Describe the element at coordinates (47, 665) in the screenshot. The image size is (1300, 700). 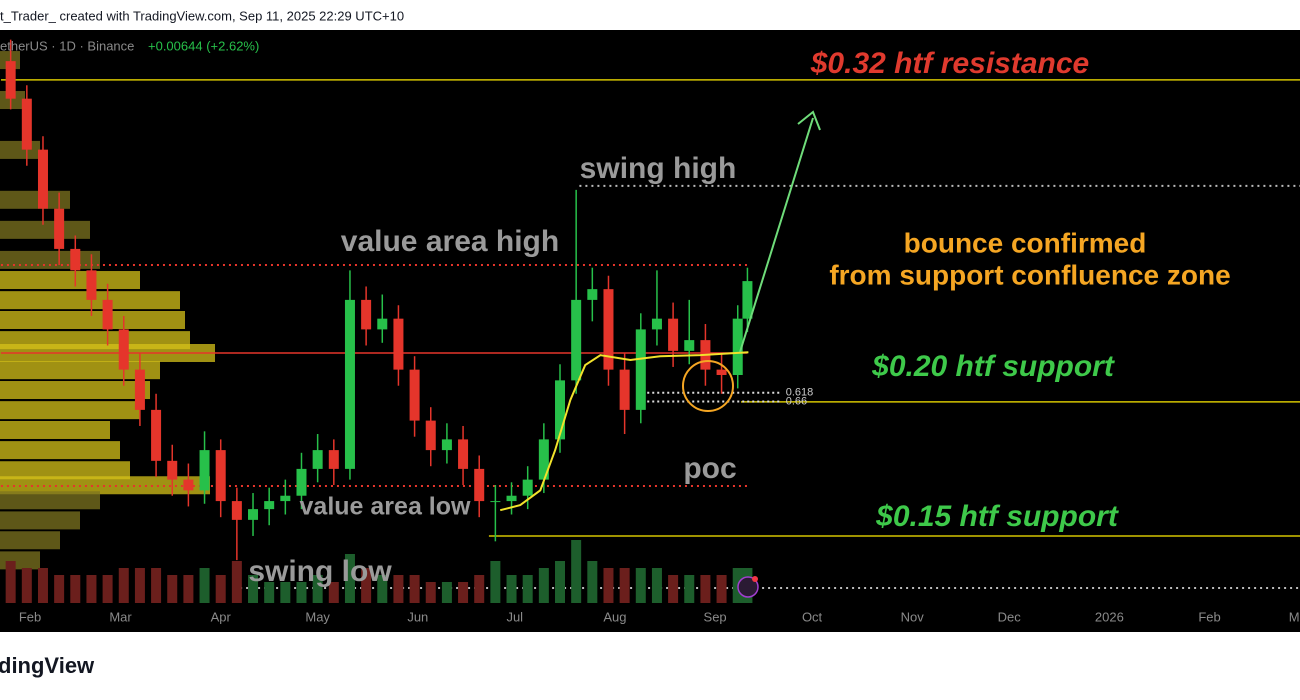
I see `footer-logo: dingView` at that location.